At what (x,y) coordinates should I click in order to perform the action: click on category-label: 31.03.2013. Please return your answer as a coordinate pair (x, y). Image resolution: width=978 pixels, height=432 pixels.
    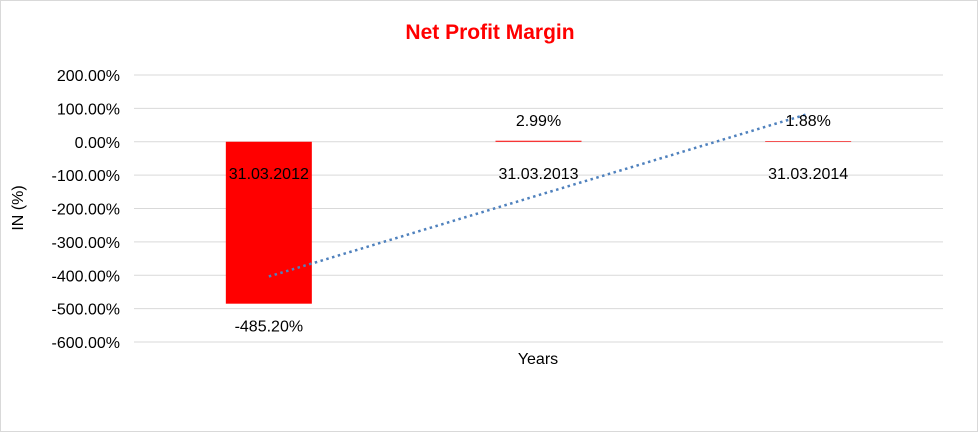
    Looking at the image, I should click on (538, 174).